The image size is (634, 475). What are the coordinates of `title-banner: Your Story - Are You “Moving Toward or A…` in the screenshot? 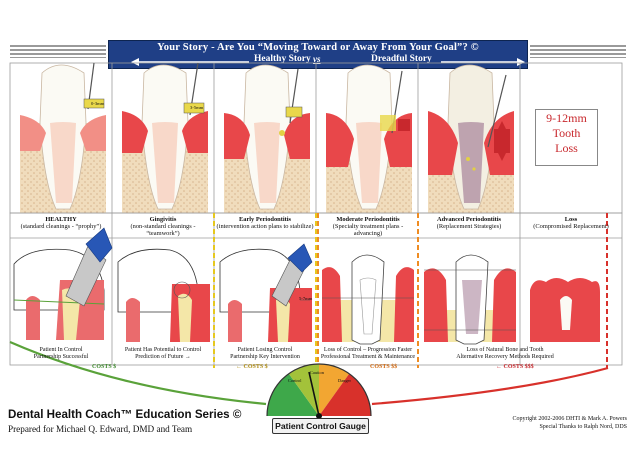 It's located at (318, 54).